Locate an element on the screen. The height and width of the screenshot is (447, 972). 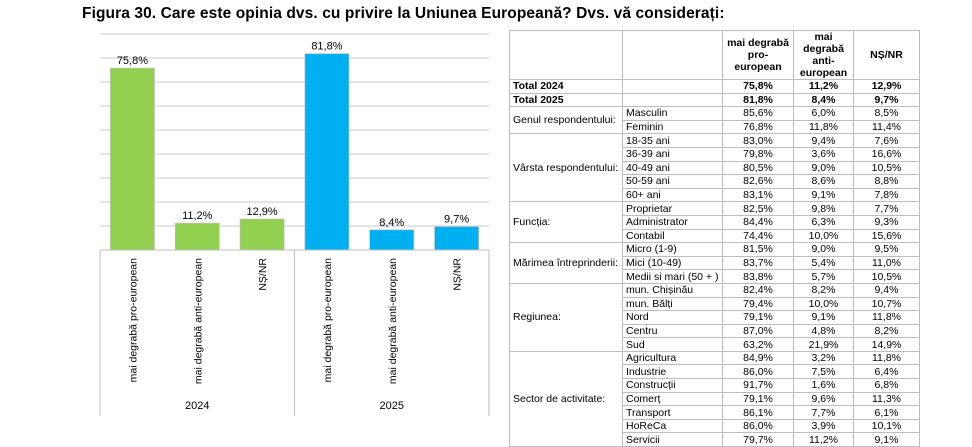
value-cell: 4,8% is located at coordinates (823, 331).